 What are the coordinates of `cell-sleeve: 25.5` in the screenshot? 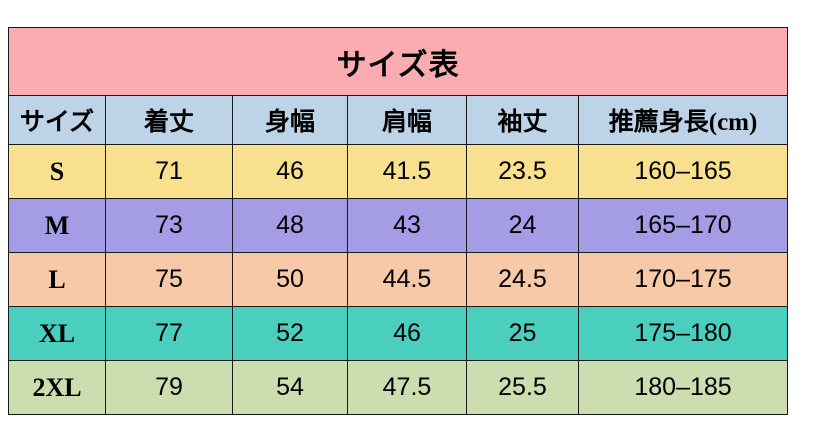 It's located at (522, 387).